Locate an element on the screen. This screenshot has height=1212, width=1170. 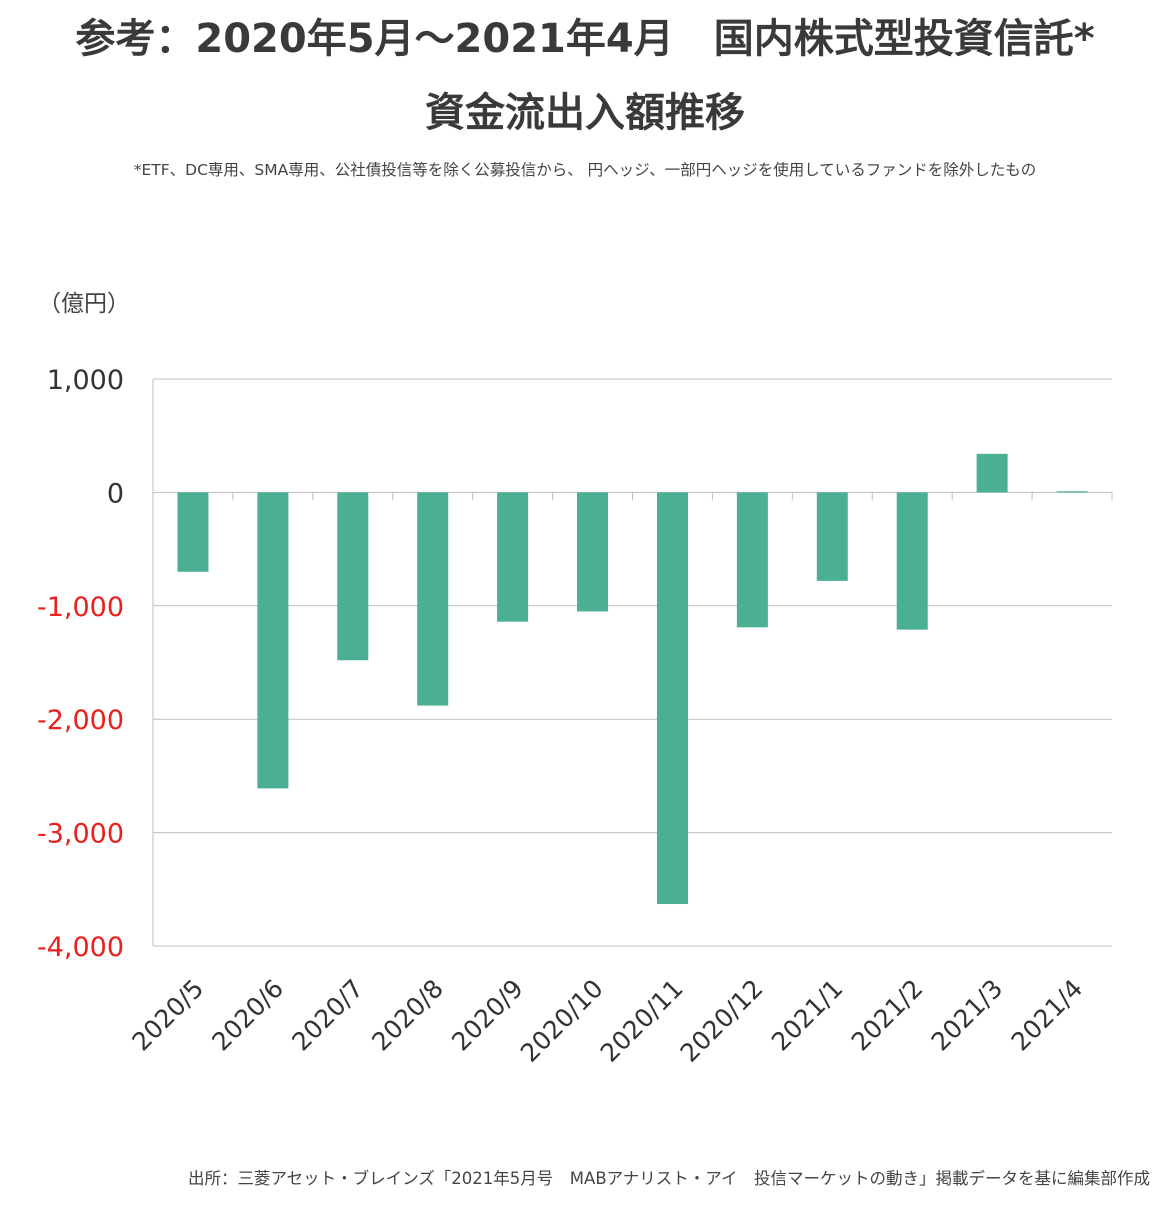
y-tick-labels: 1,000 0 -1,000 -2,000 -3,000 -4,000 is located at coordinates (80, 664).